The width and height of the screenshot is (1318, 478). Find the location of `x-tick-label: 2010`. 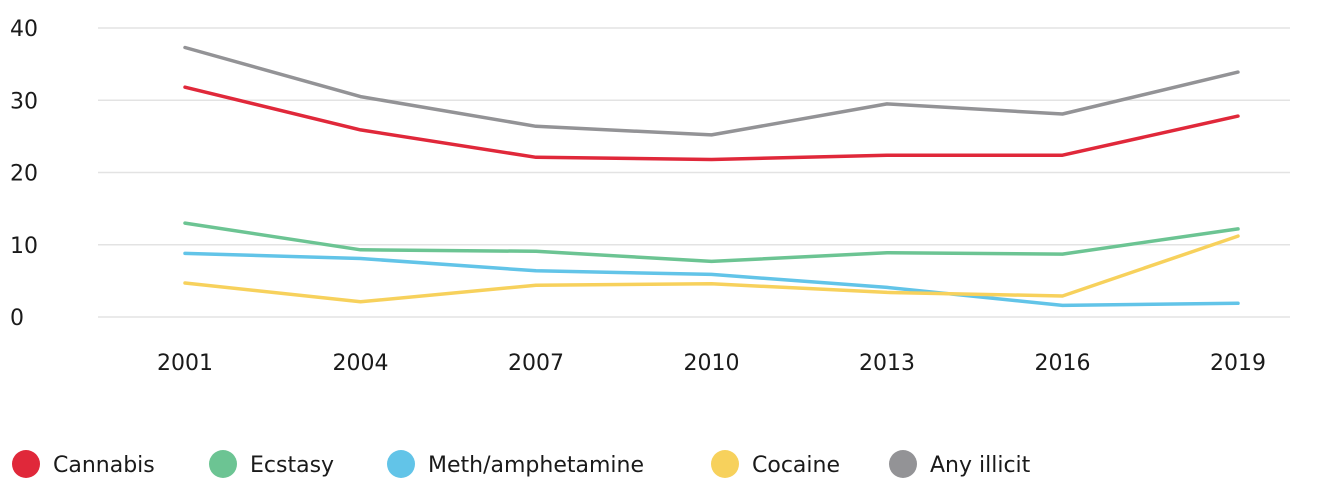

x-tick-label: 2010 is located at coordinates (712, 363).